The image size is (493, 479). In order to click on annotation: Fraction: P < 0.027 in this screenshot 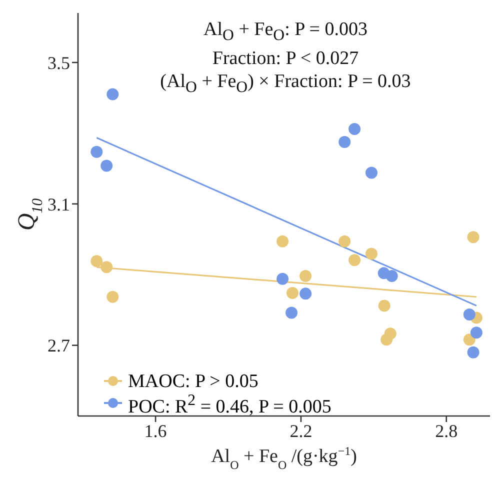, I will do `click(285, 58)`.